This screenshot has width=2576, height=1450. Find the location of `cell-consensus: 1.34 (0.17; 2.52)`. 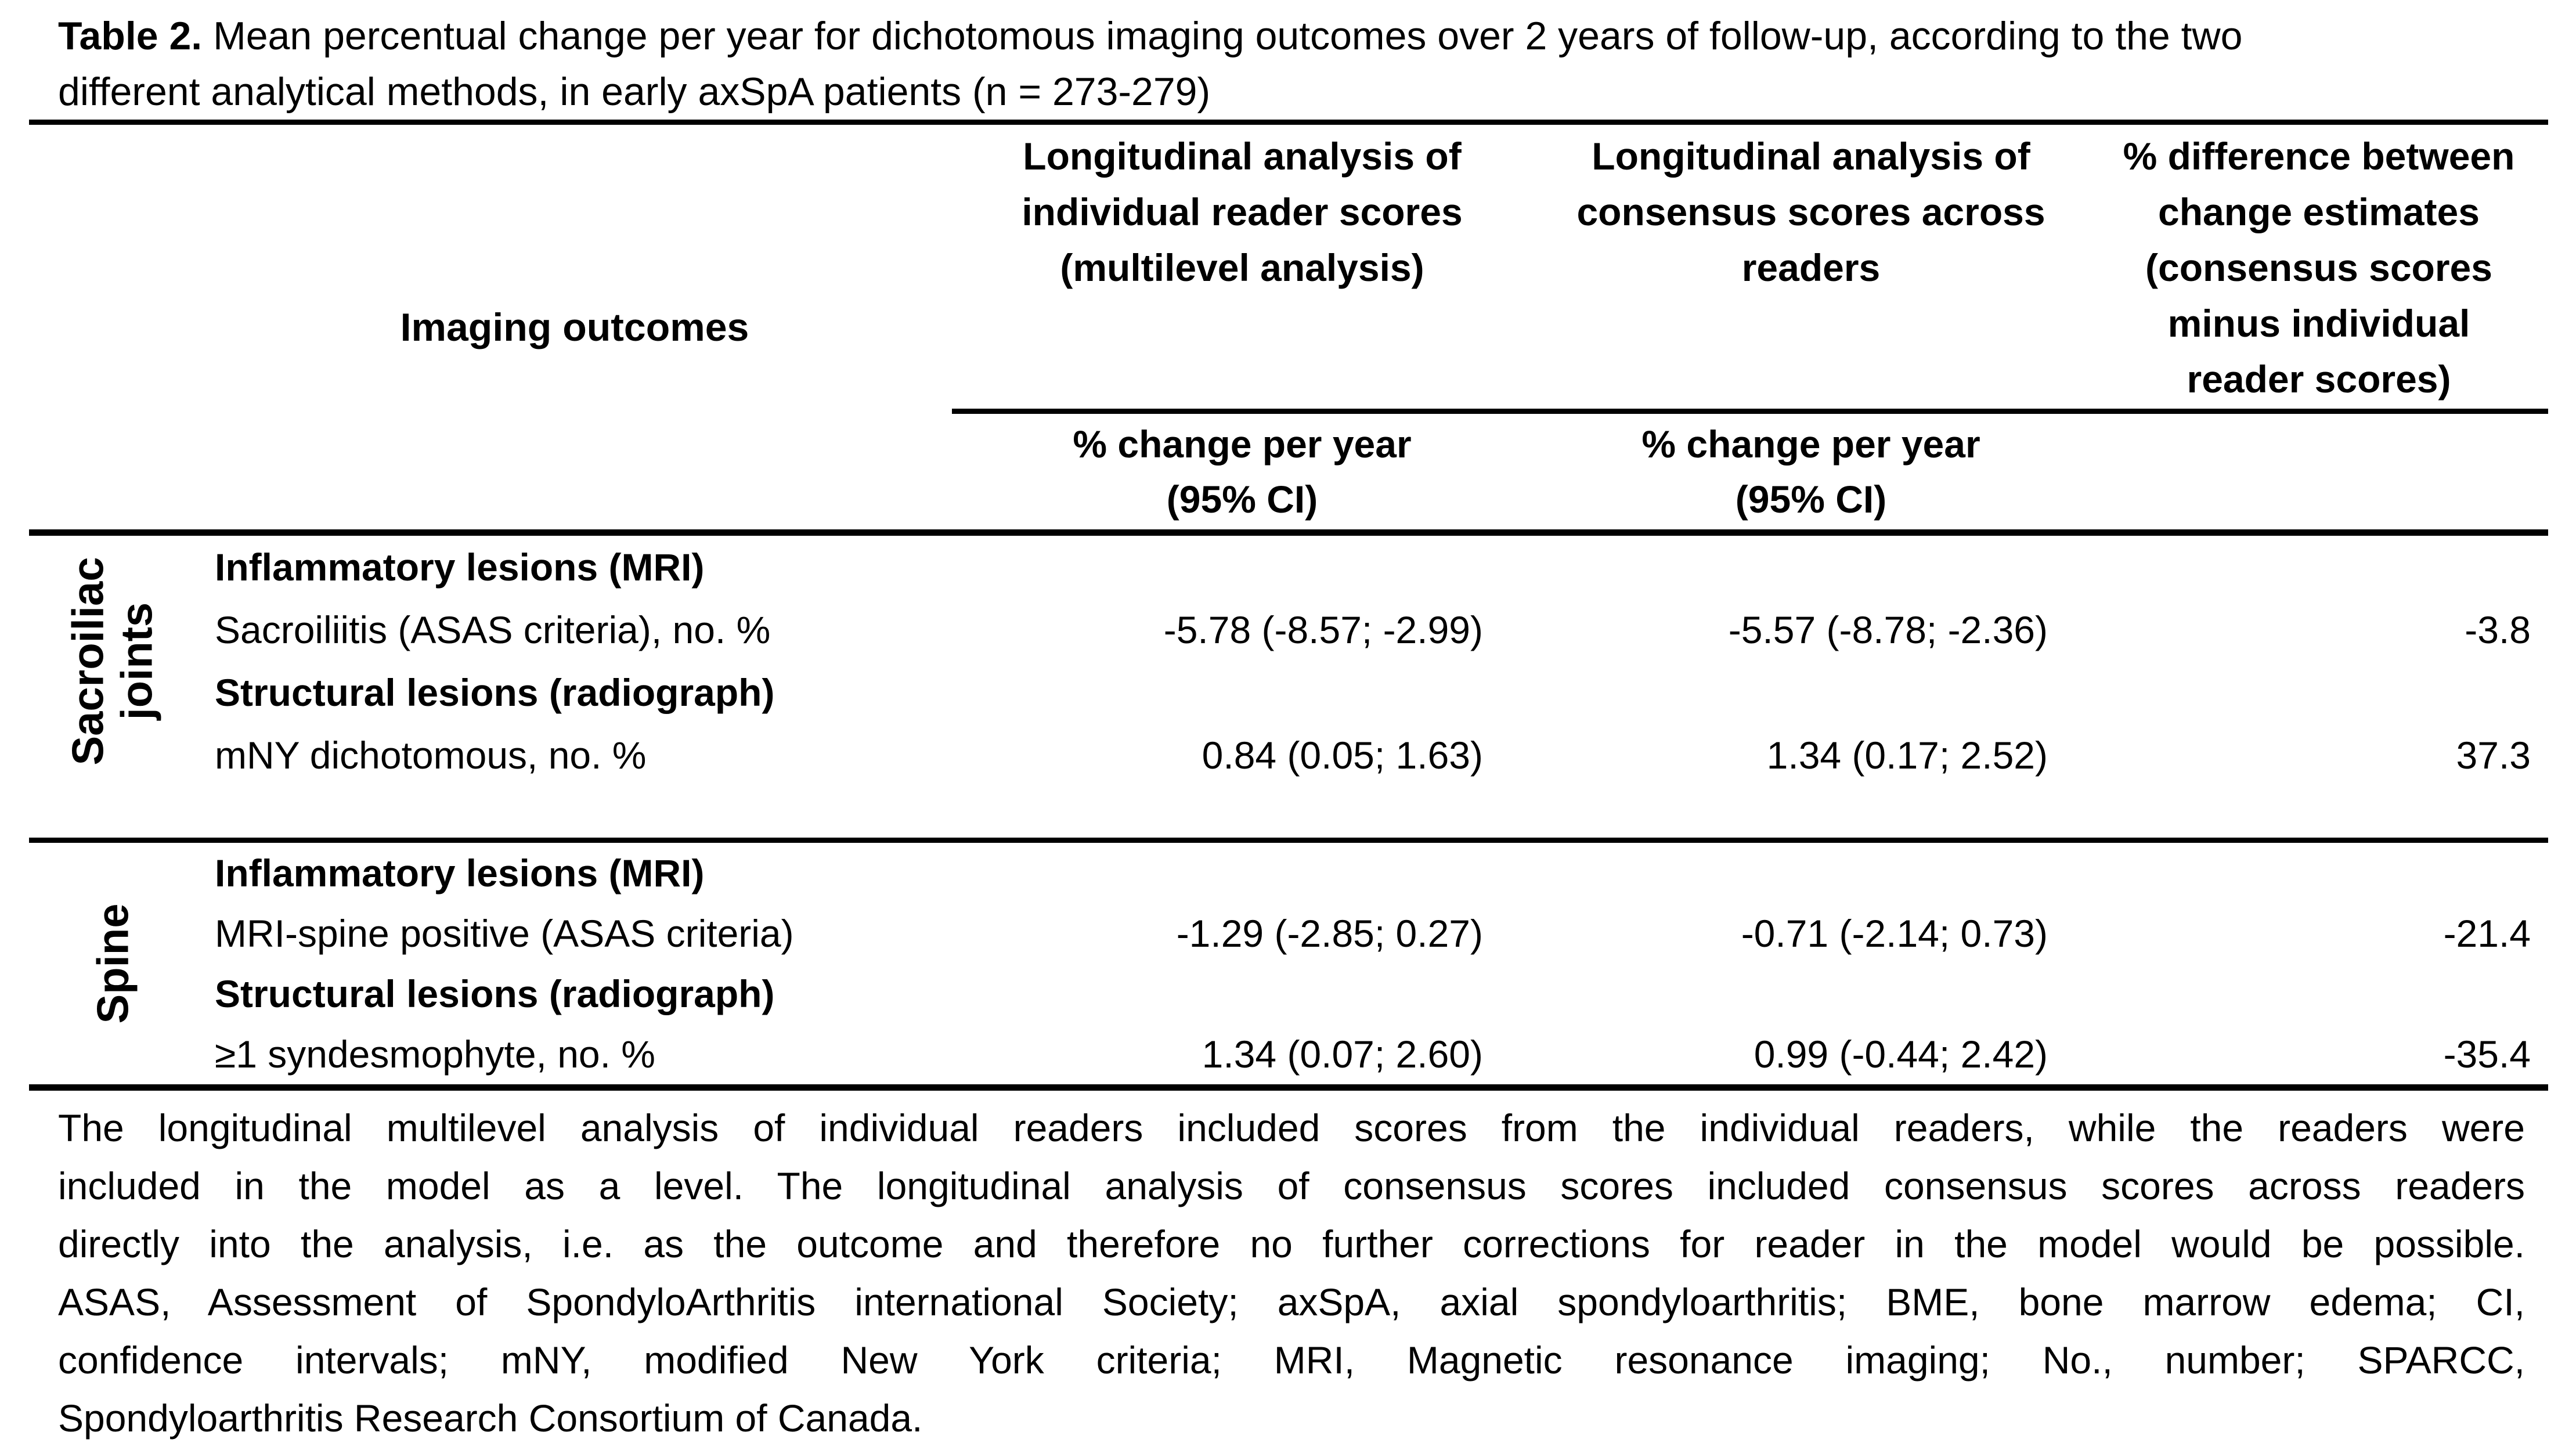

cell-consensus: 1.34 (0.17; 2.52) is located at coordinates (1907, 756).